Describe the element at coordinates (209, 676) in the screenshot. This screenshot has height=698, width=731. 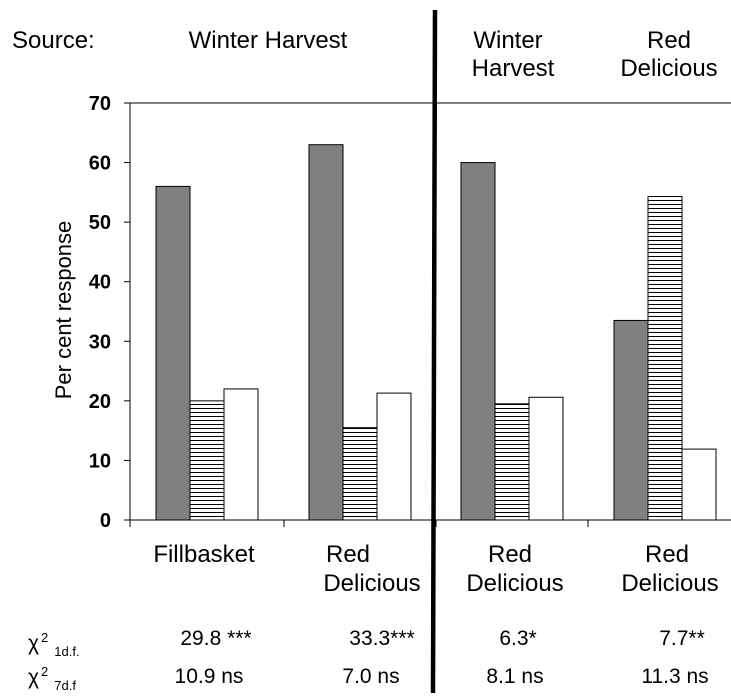
I see `chi-7df-value-1: 10.9 ns` at that location.